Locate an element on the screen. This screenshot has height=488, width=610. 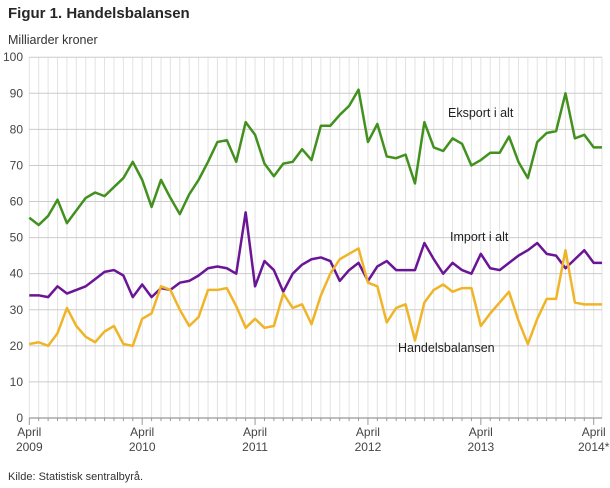
y-tick-label: 0 is located at coordinates (19, 418).